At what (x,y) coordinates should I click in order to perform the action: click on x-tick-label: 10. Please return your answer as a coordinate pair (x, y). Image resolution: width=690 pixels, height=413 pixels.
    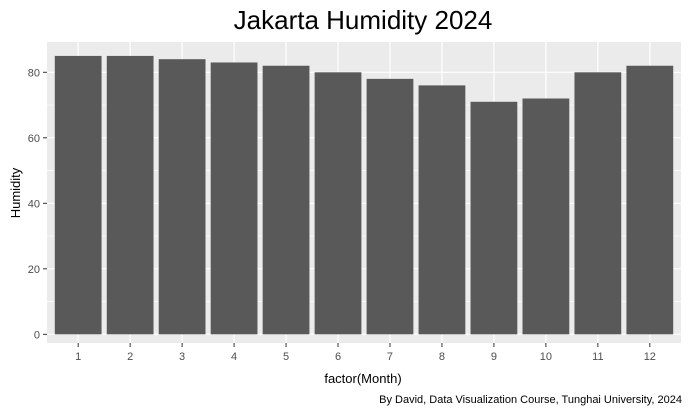
    Looking at the image, I should click on (546, 357).